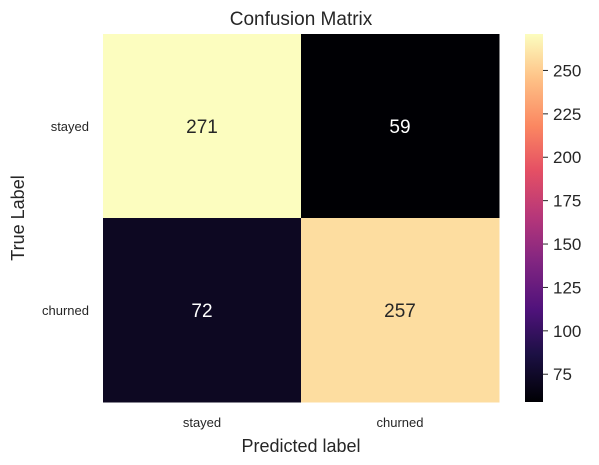  Describe the element at coordinates (567, 157) in the screenshot. I see `colorbar-tick-label: 200` at that location.